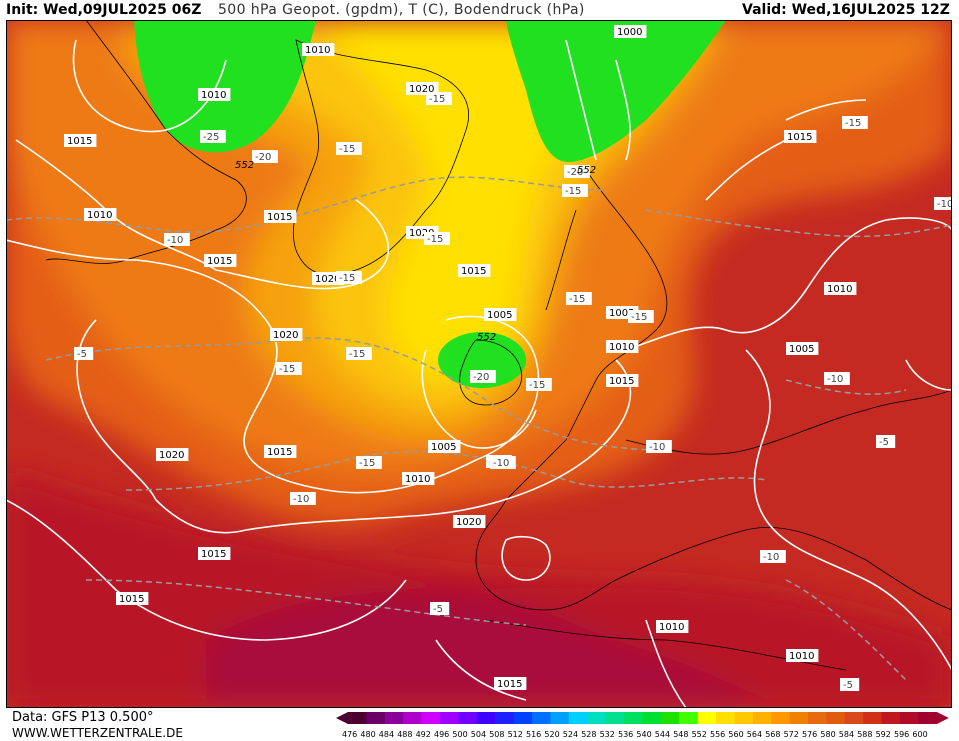 Image resolution: width=959 pixels, height=741 pixels. I want to click on isobar-label-3: 1010, so click(100, 214).